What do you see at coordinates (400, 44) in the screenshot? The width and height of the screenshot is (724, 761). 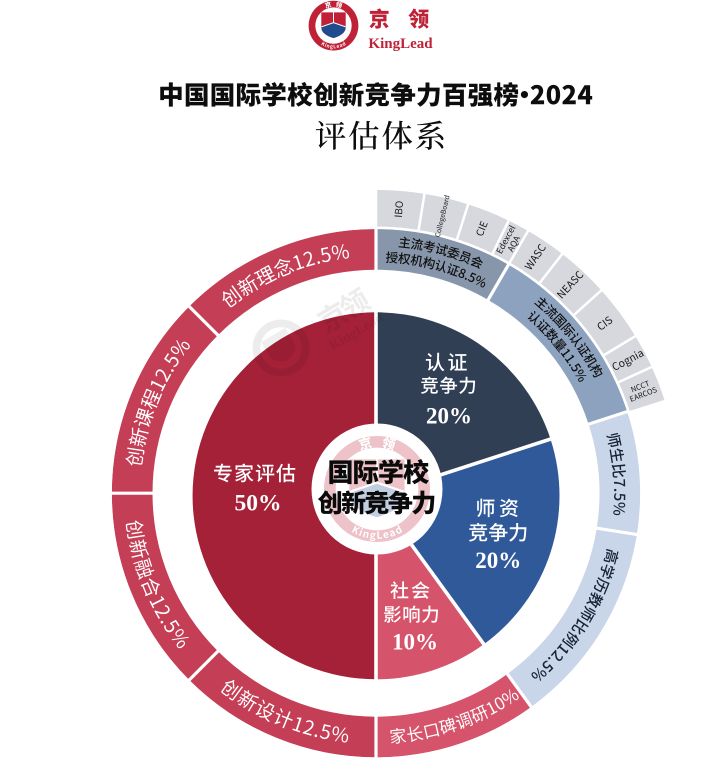 I see `svg-text: KingLead` at bounding box center [400, 44].